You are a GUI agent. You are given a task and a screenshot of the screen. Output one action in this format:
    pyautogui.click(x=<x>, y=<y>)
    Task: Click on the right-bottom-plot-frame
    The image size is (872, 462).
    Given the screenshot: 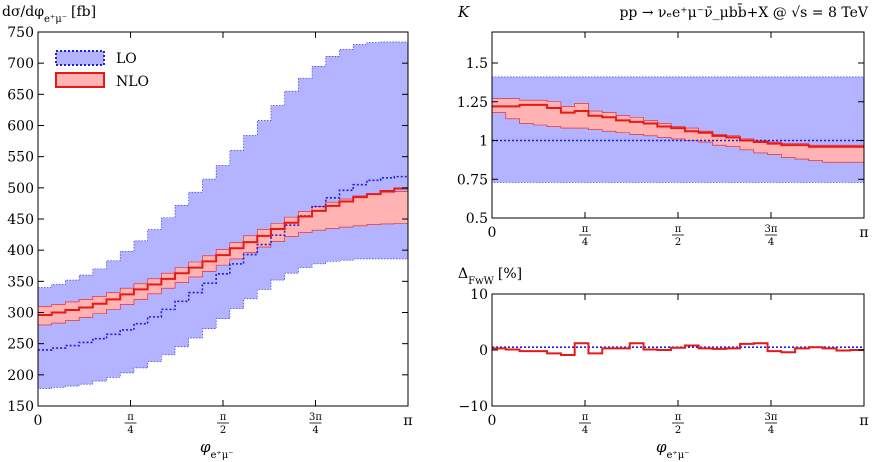 What is the action you would take?
    pyautogui.click(x=678, y=350)
    